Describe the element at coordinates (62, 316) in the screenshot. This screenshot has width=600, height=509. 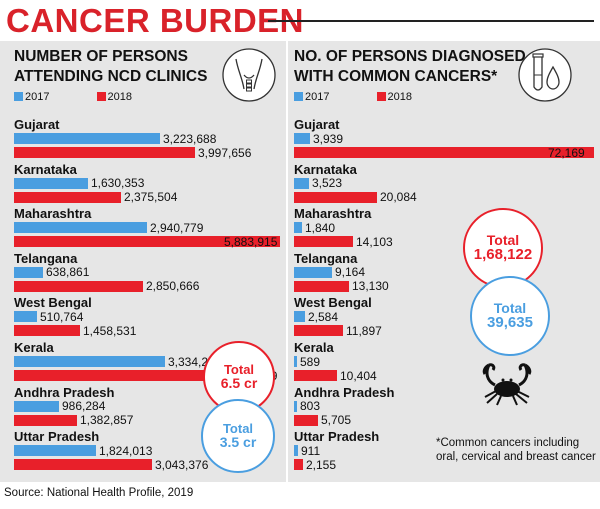
I see `ncd-value-label-2017: 510,764` at that location.